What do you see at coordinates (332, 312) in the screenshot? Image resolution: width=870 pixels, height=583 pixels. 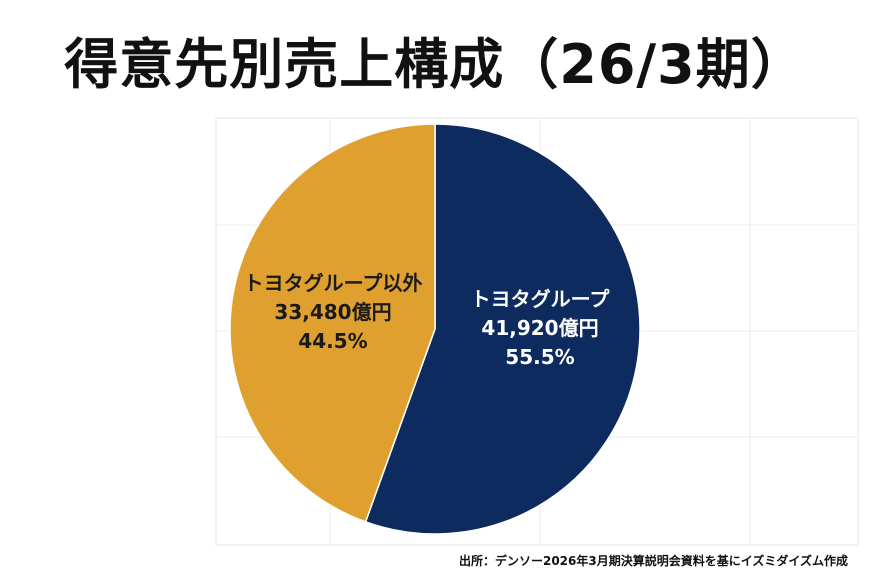 I see `slice-amount-label: 33,480億円` at bounding box center [332, 312].